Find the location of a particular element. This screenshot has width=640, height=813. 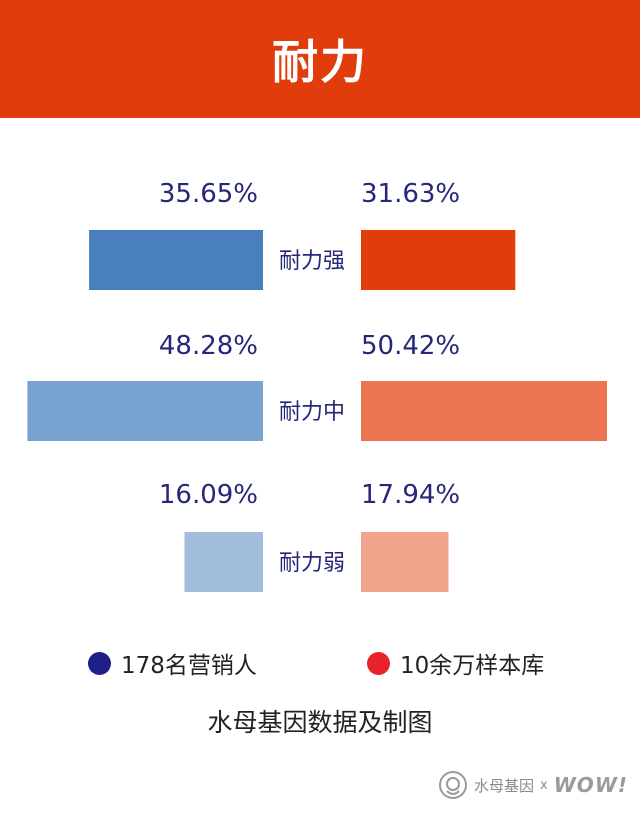

header-banner: 耐力 is located at coordinates (320, 59).